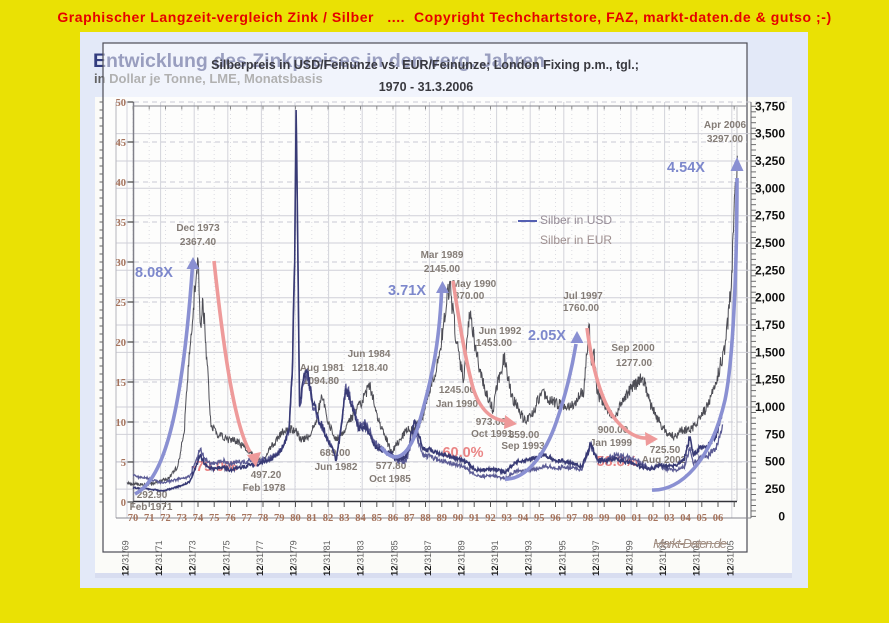 Image resolution: width=889 pixels, height=623 pixels. I want to click on svg-text: 35, so click(121, 223).